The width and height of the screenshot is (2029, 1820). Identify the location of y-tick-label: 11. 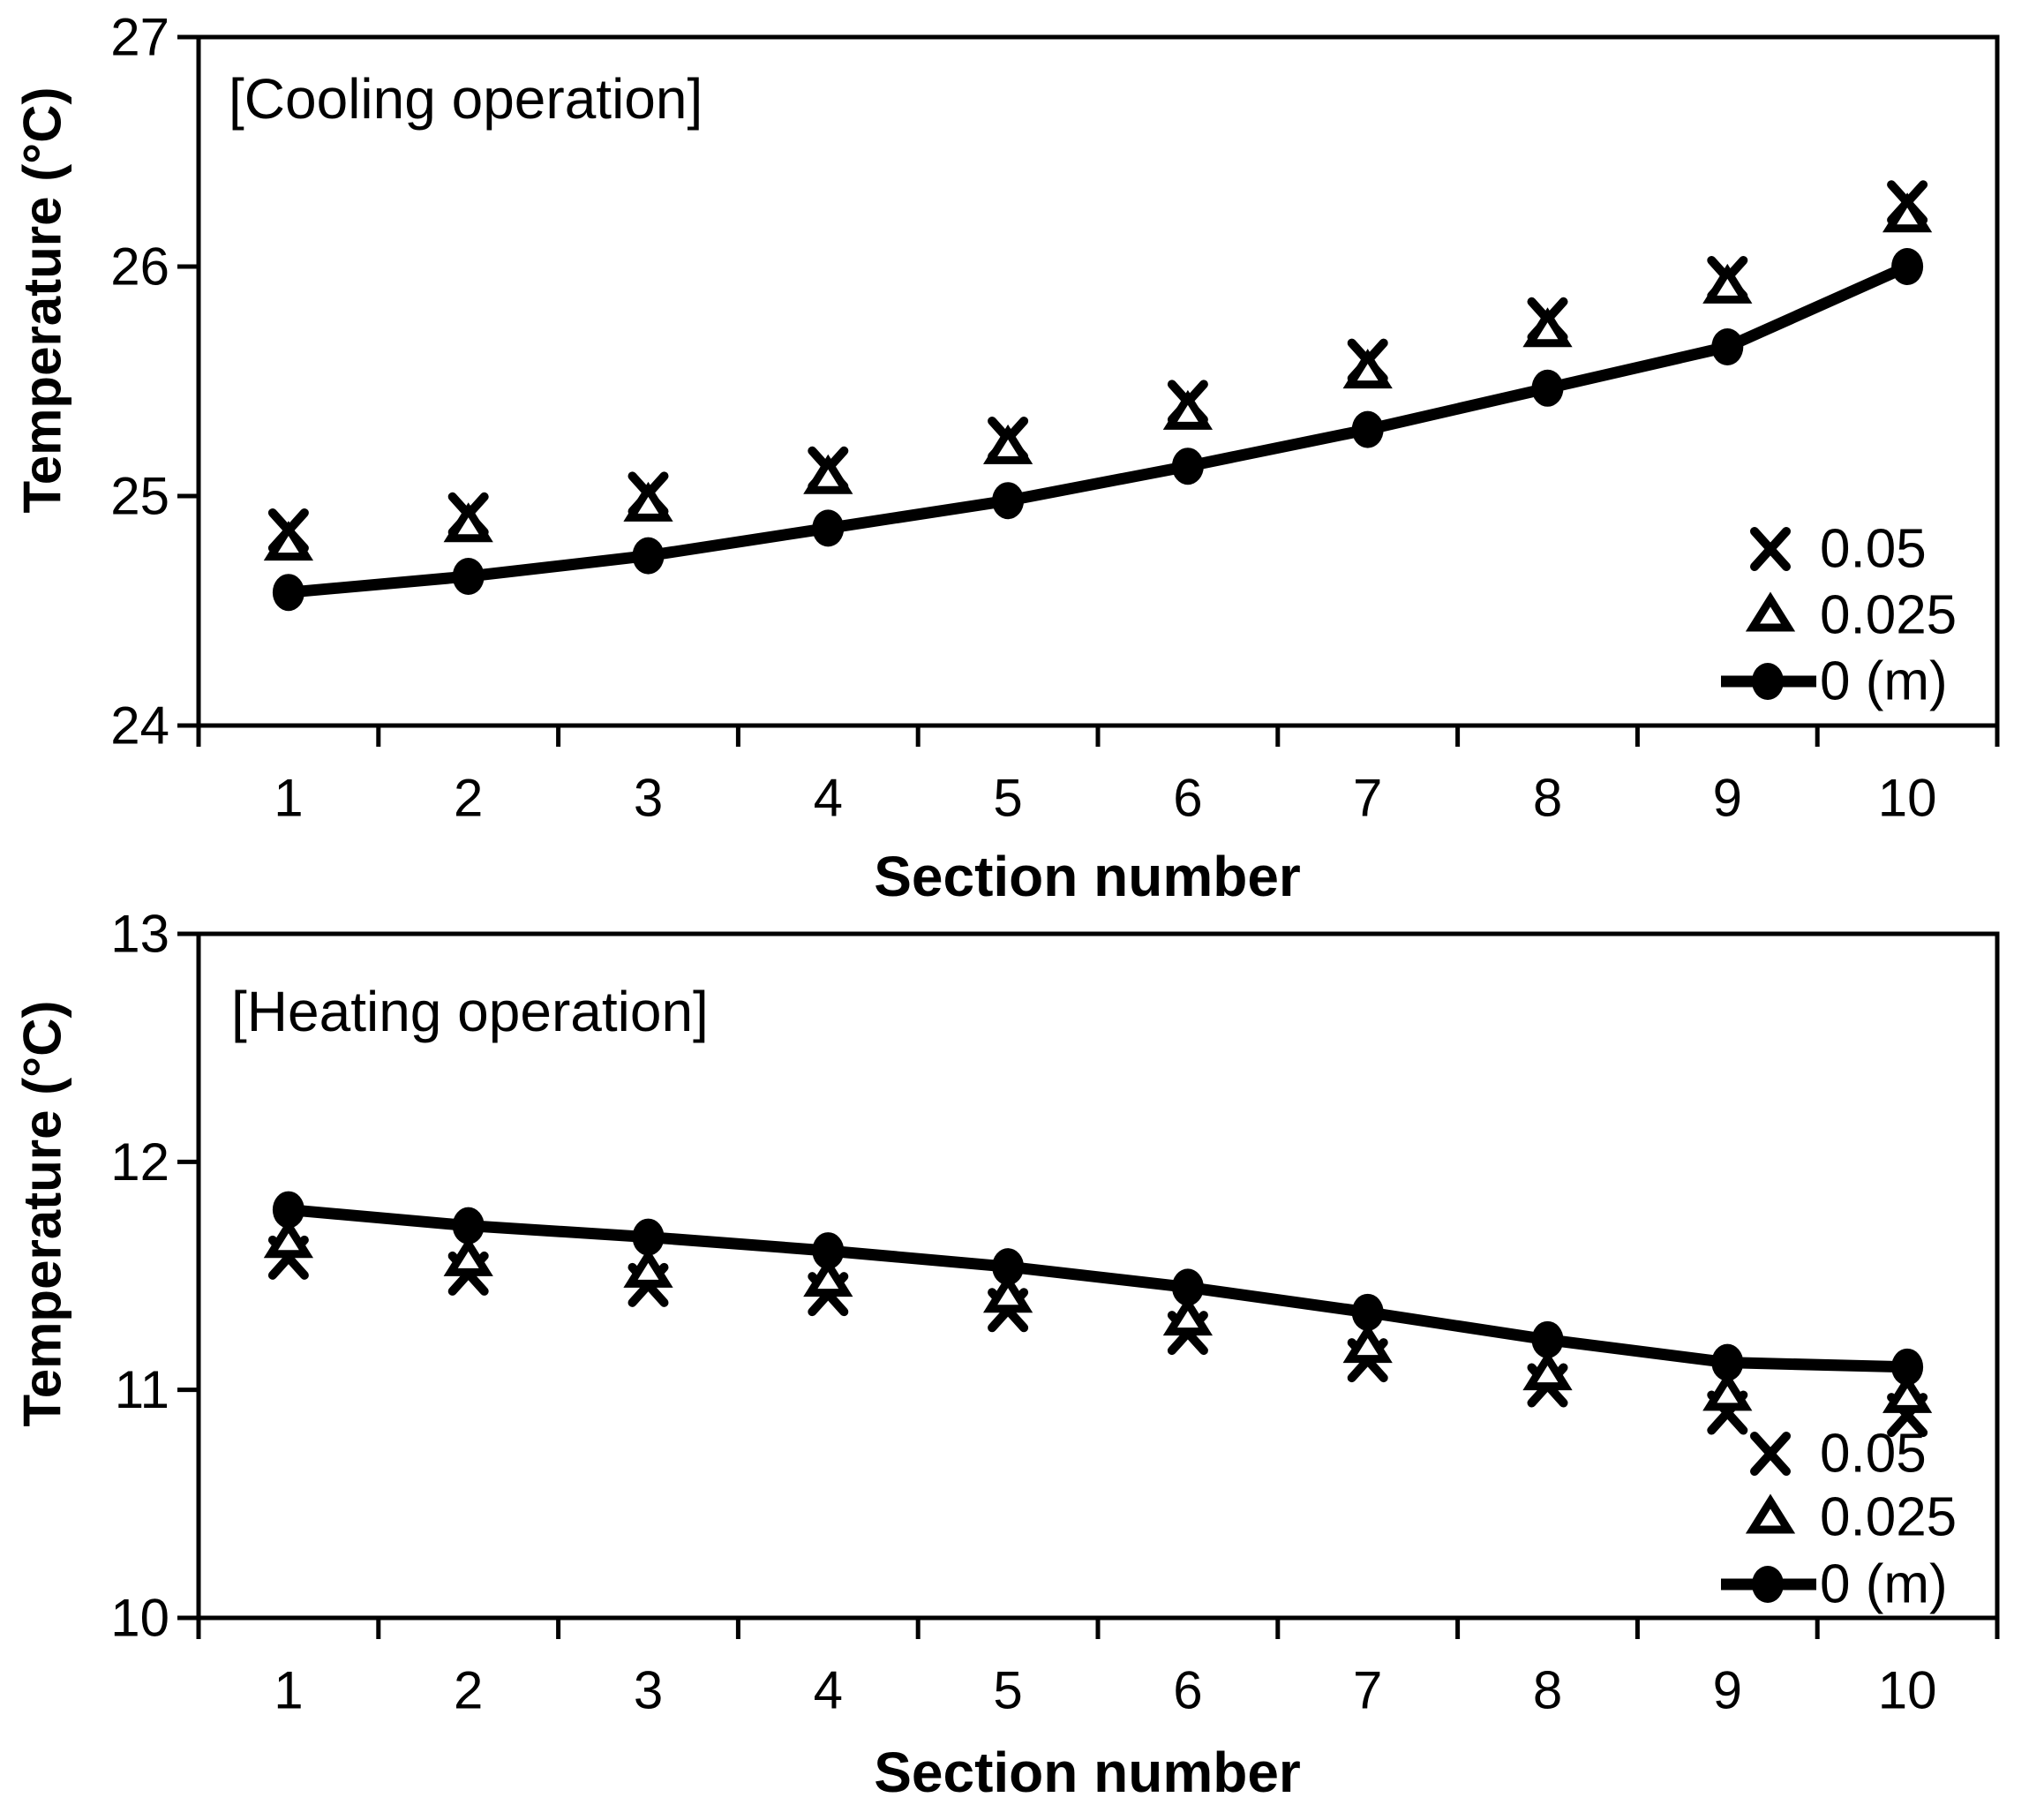
(142, 1389).